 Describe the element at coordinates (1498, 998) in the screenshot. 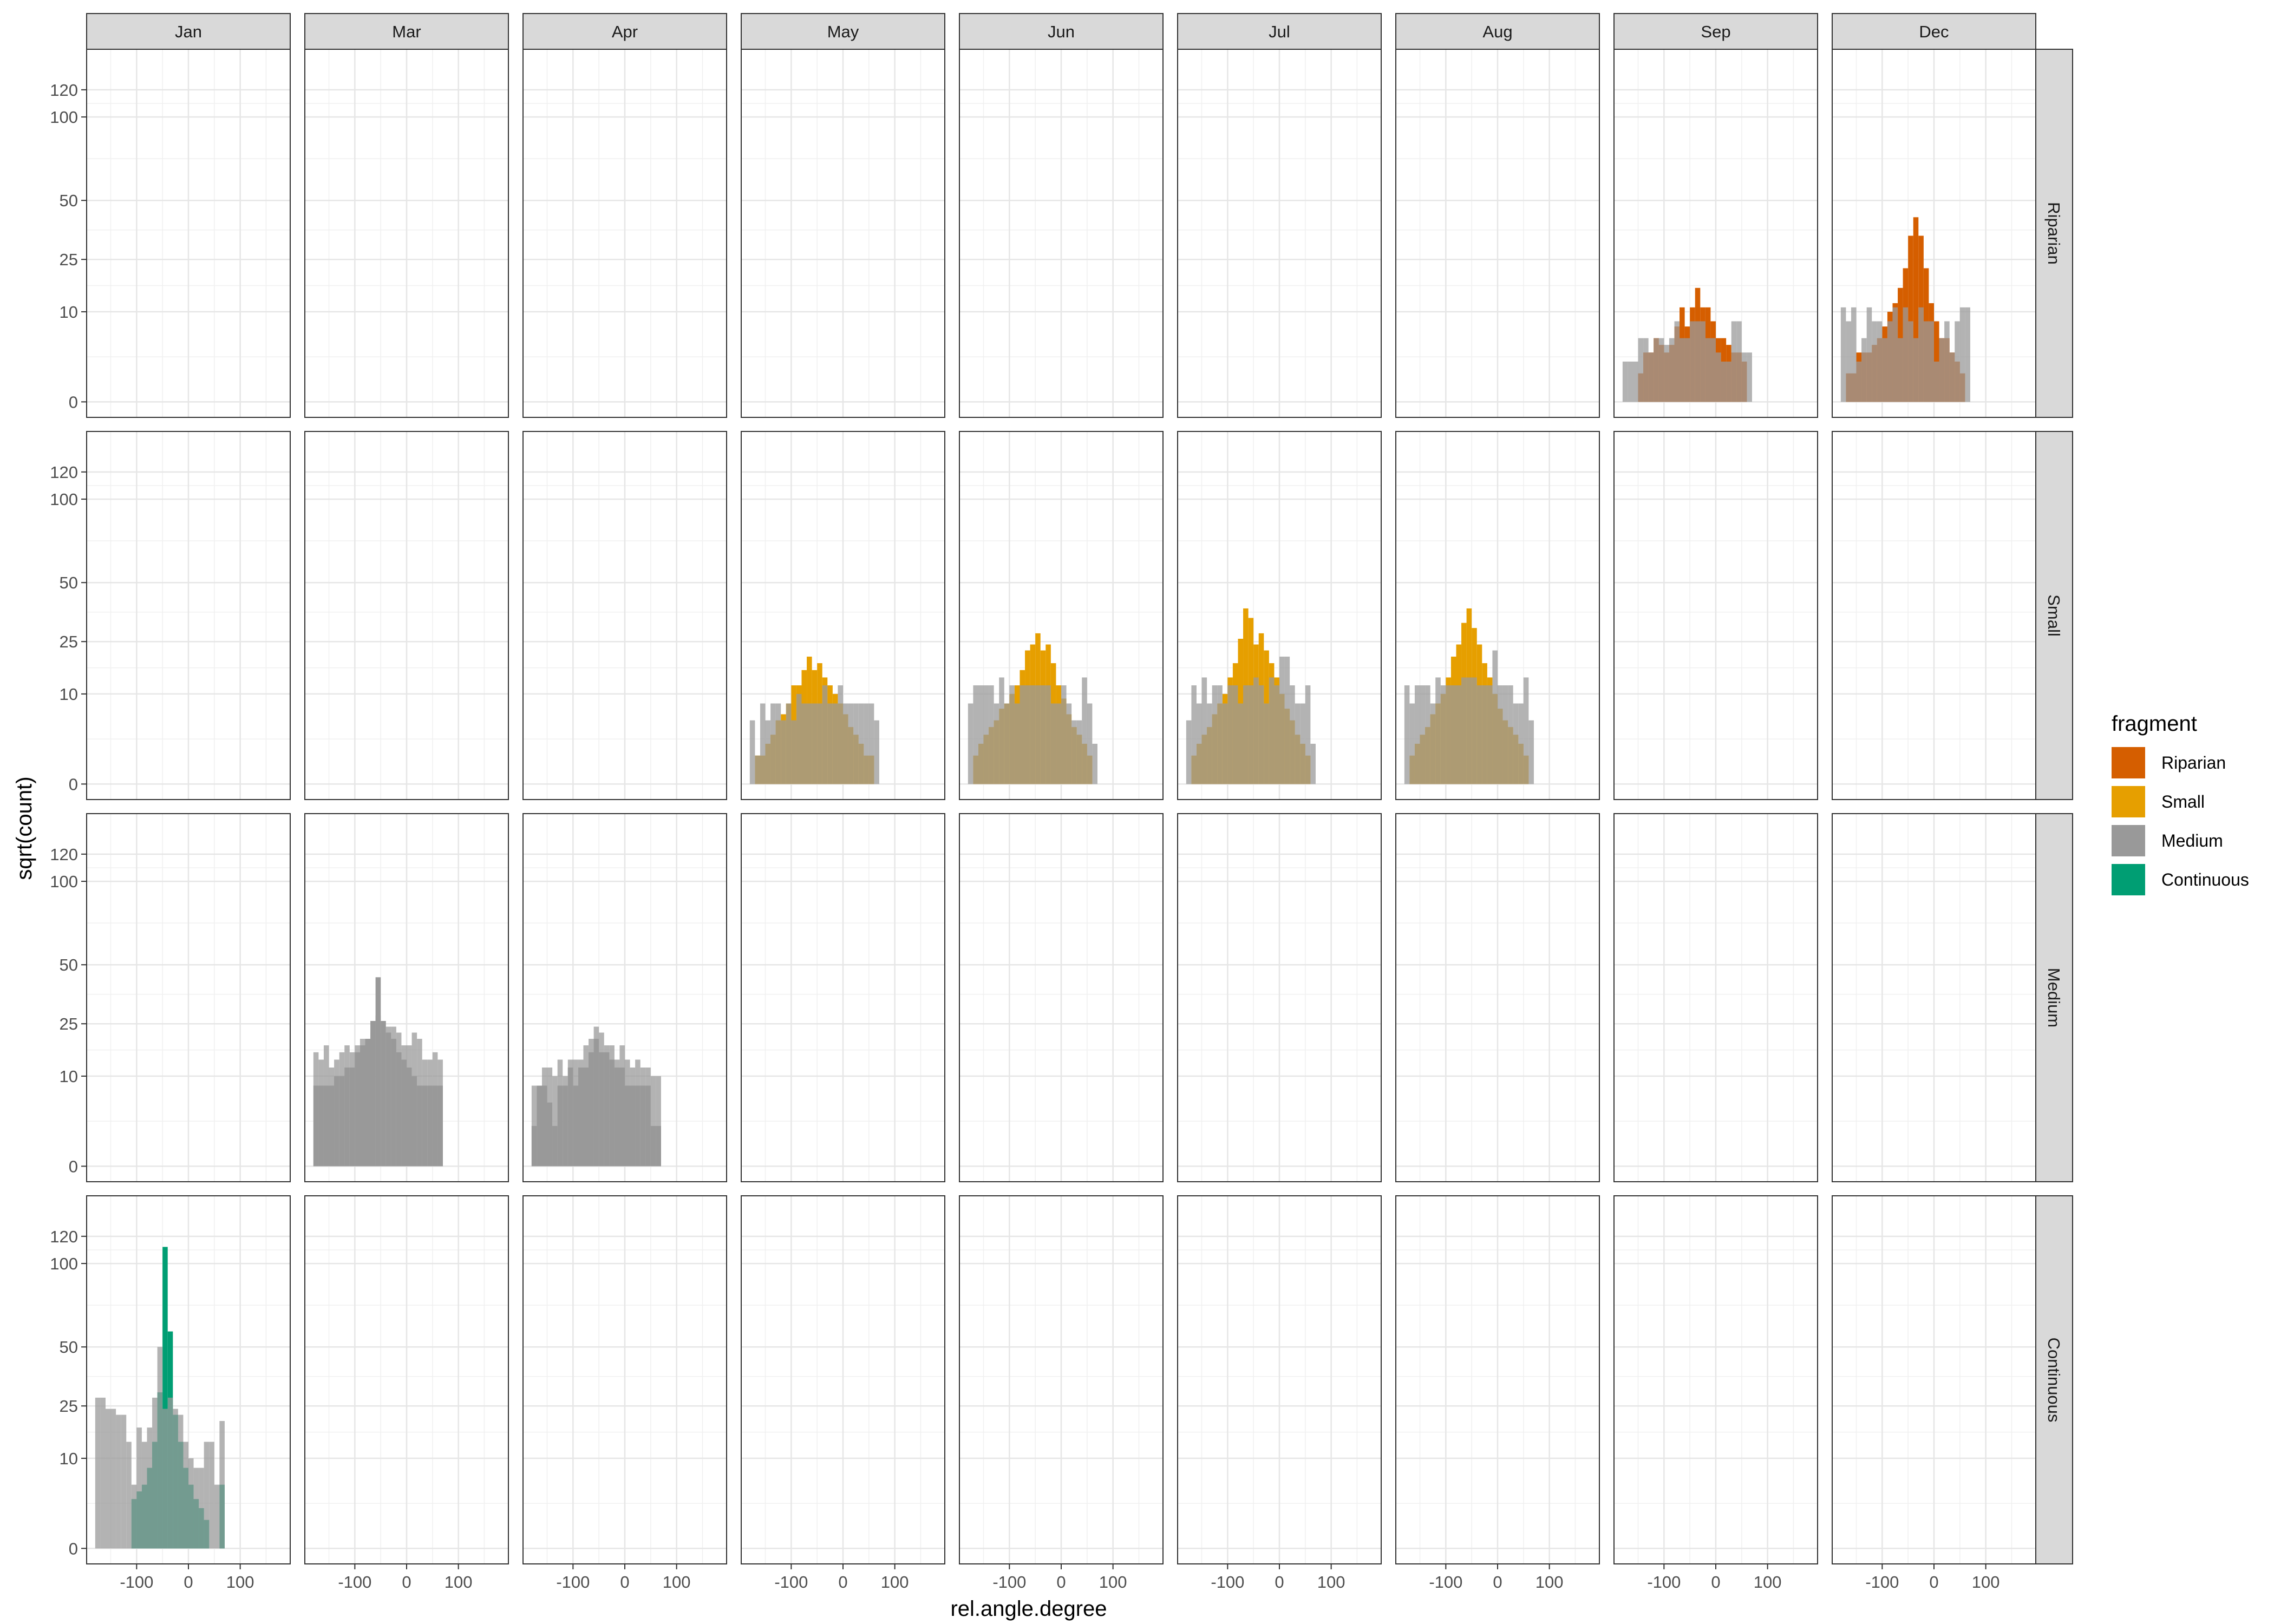

I see `panel-medium-aug` at that location.